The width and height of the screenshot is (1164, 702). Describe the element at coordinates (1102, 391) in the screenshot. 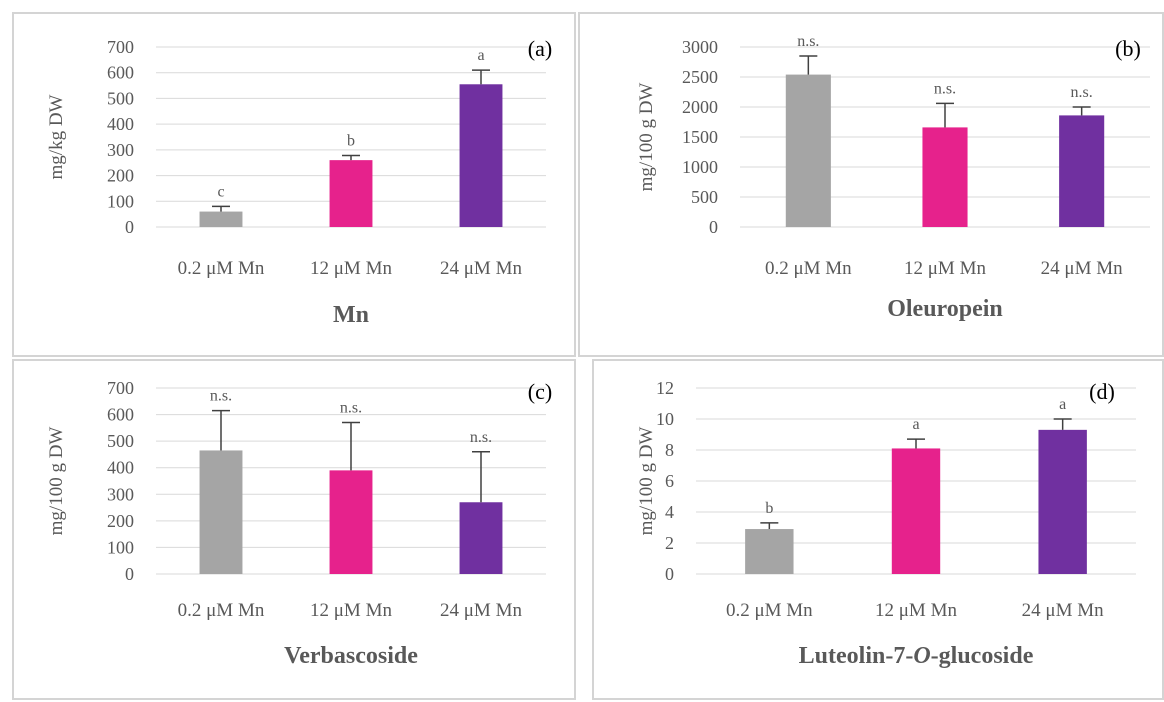

I see `panel-label: (d)` at that location.